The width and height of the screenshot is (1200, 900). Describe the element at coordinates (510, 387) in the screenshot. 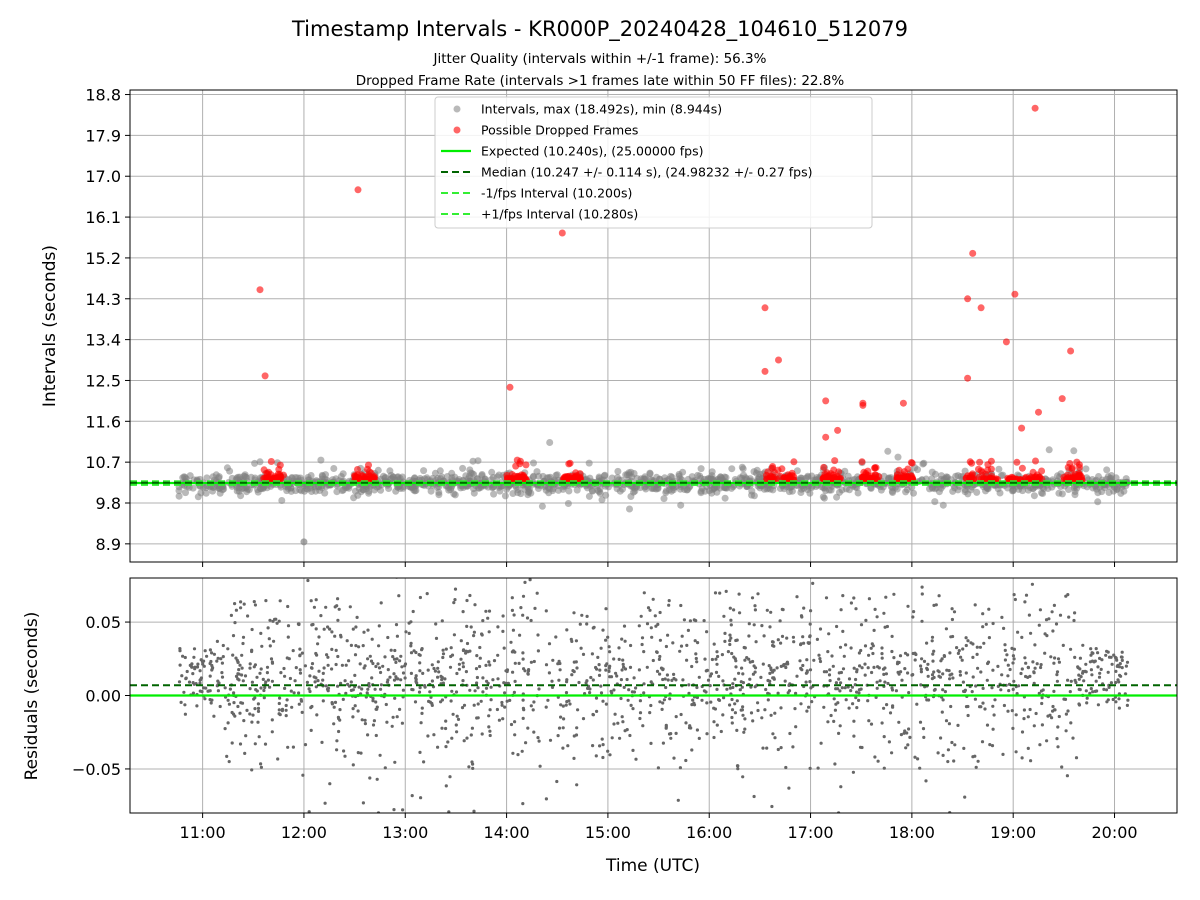

I see `dropped-frame-outlier` at that location.